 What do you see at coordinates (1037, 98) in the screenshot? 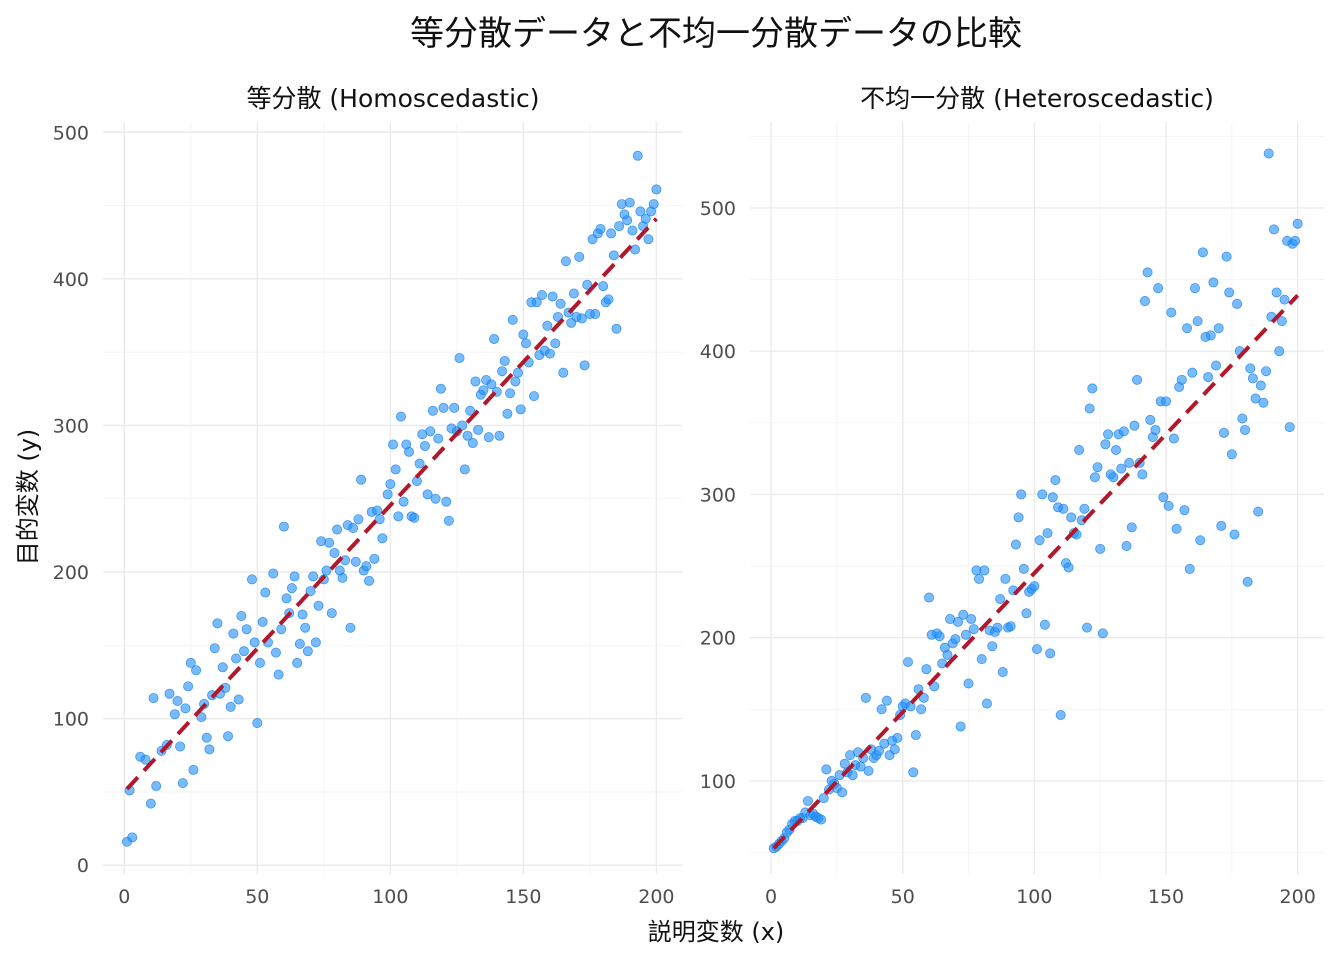
I see `panel-title: 不均一分散 (Heteroscedastic)` at bounding box center [1037, 98].